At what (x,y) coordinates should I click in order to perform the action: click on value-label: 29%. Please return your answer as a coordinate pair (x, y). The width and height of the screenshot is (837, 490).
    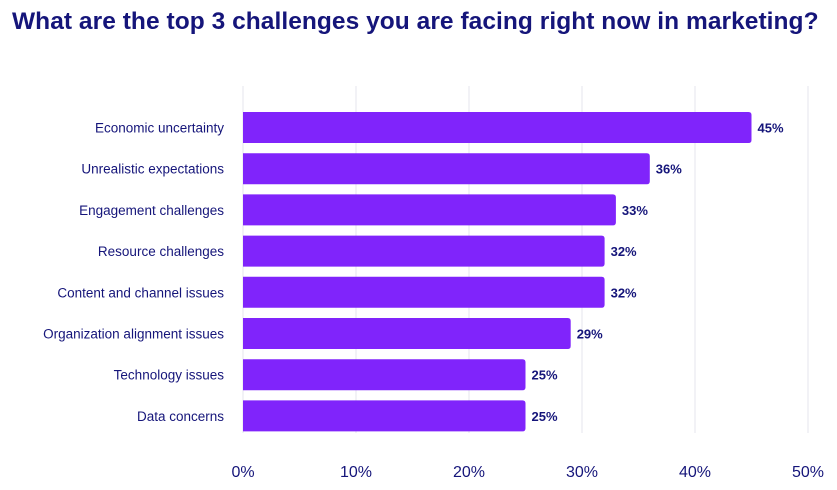
    Looking at the image, I should click on (590, 334).